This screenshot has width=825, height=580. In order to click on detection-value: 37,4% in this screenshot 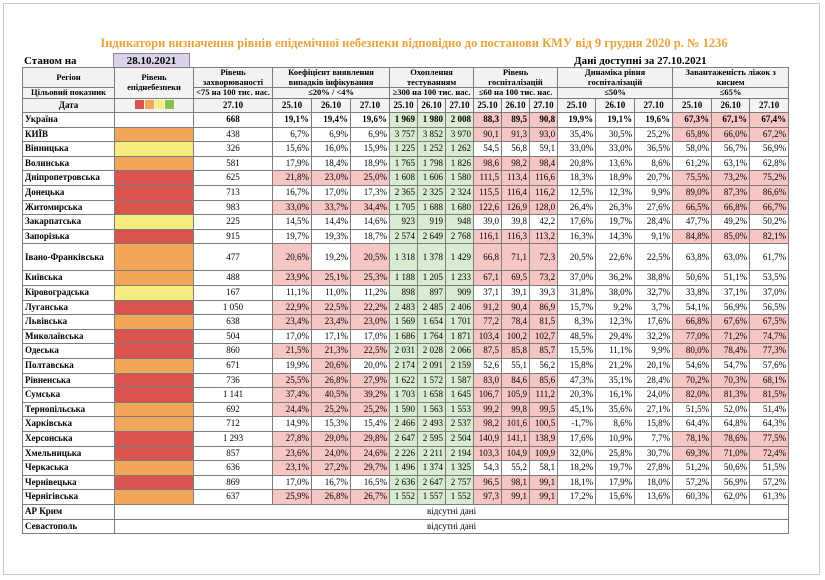, I will do `click(292, 395)`.